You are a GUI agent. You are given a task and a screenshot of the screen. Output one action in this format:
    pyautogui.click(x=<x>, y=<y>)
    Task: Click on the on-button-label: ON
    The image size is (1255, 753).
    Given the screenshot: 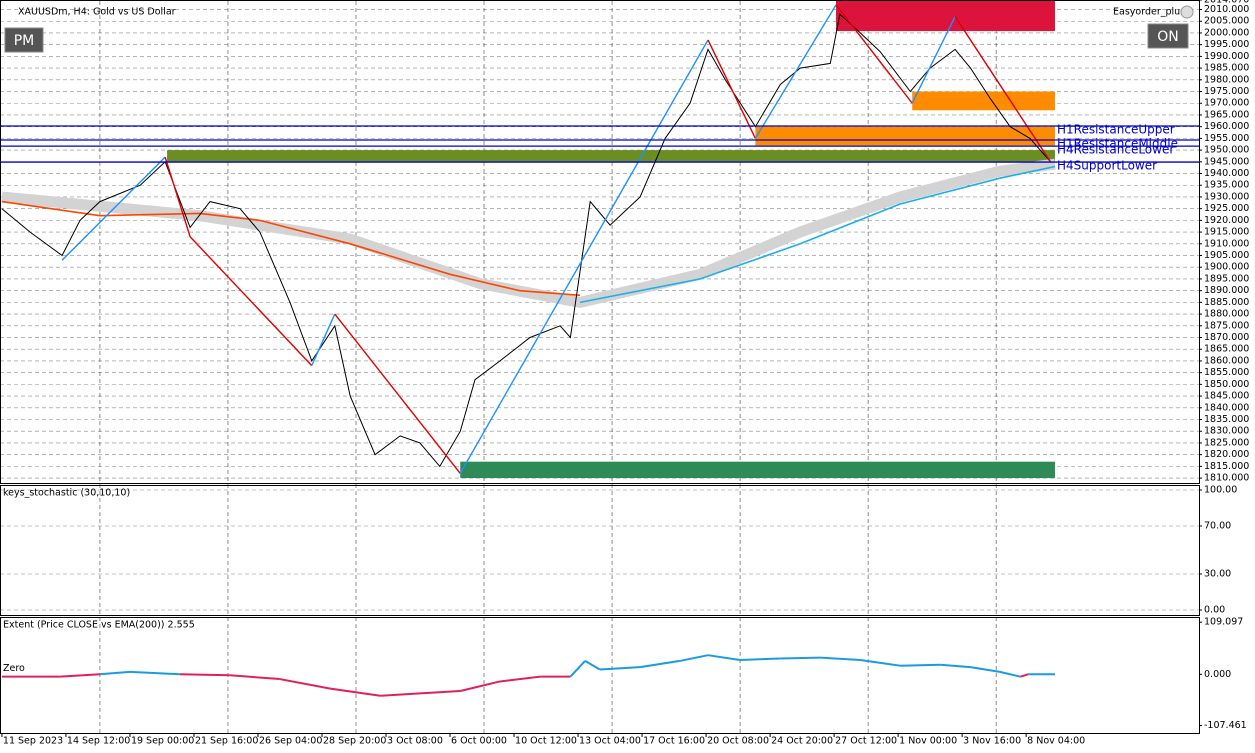 What is the action you would take?
    pyautogui.click(x=1168, y=37)
    